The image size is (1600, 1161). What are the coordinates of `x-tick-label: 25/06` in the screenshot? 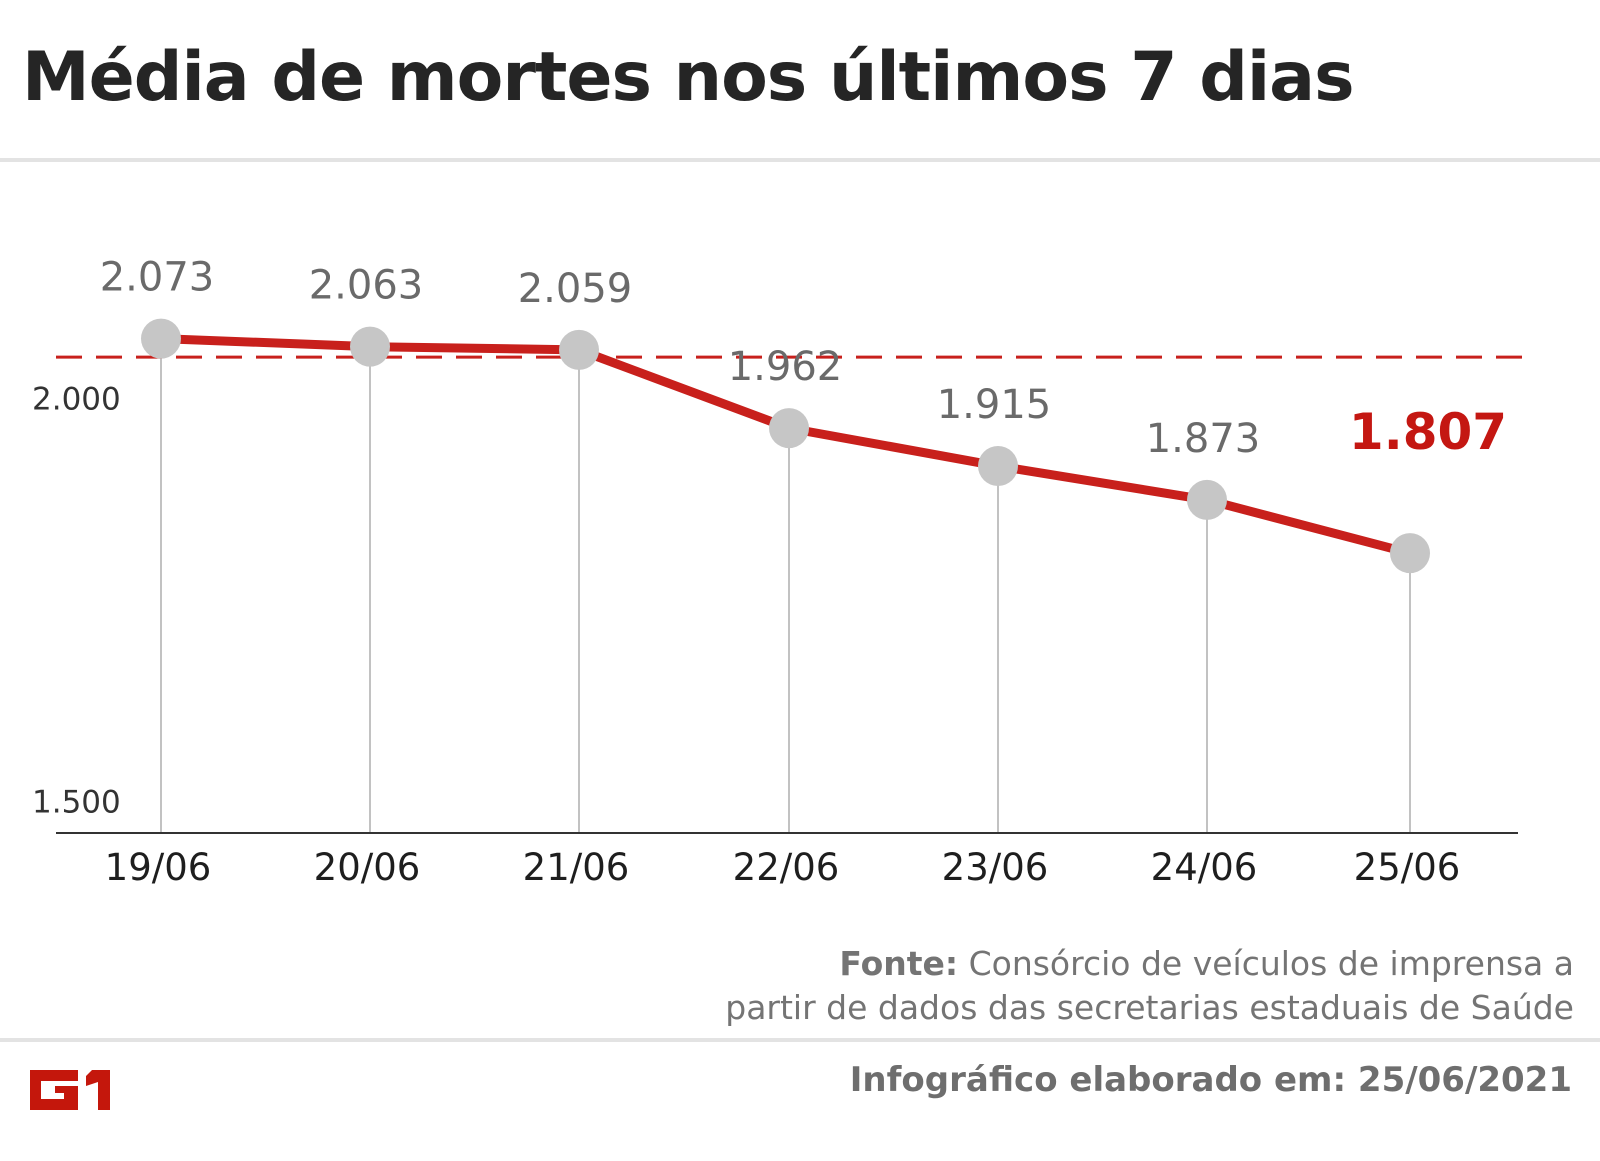 It's located at (1407, 867).